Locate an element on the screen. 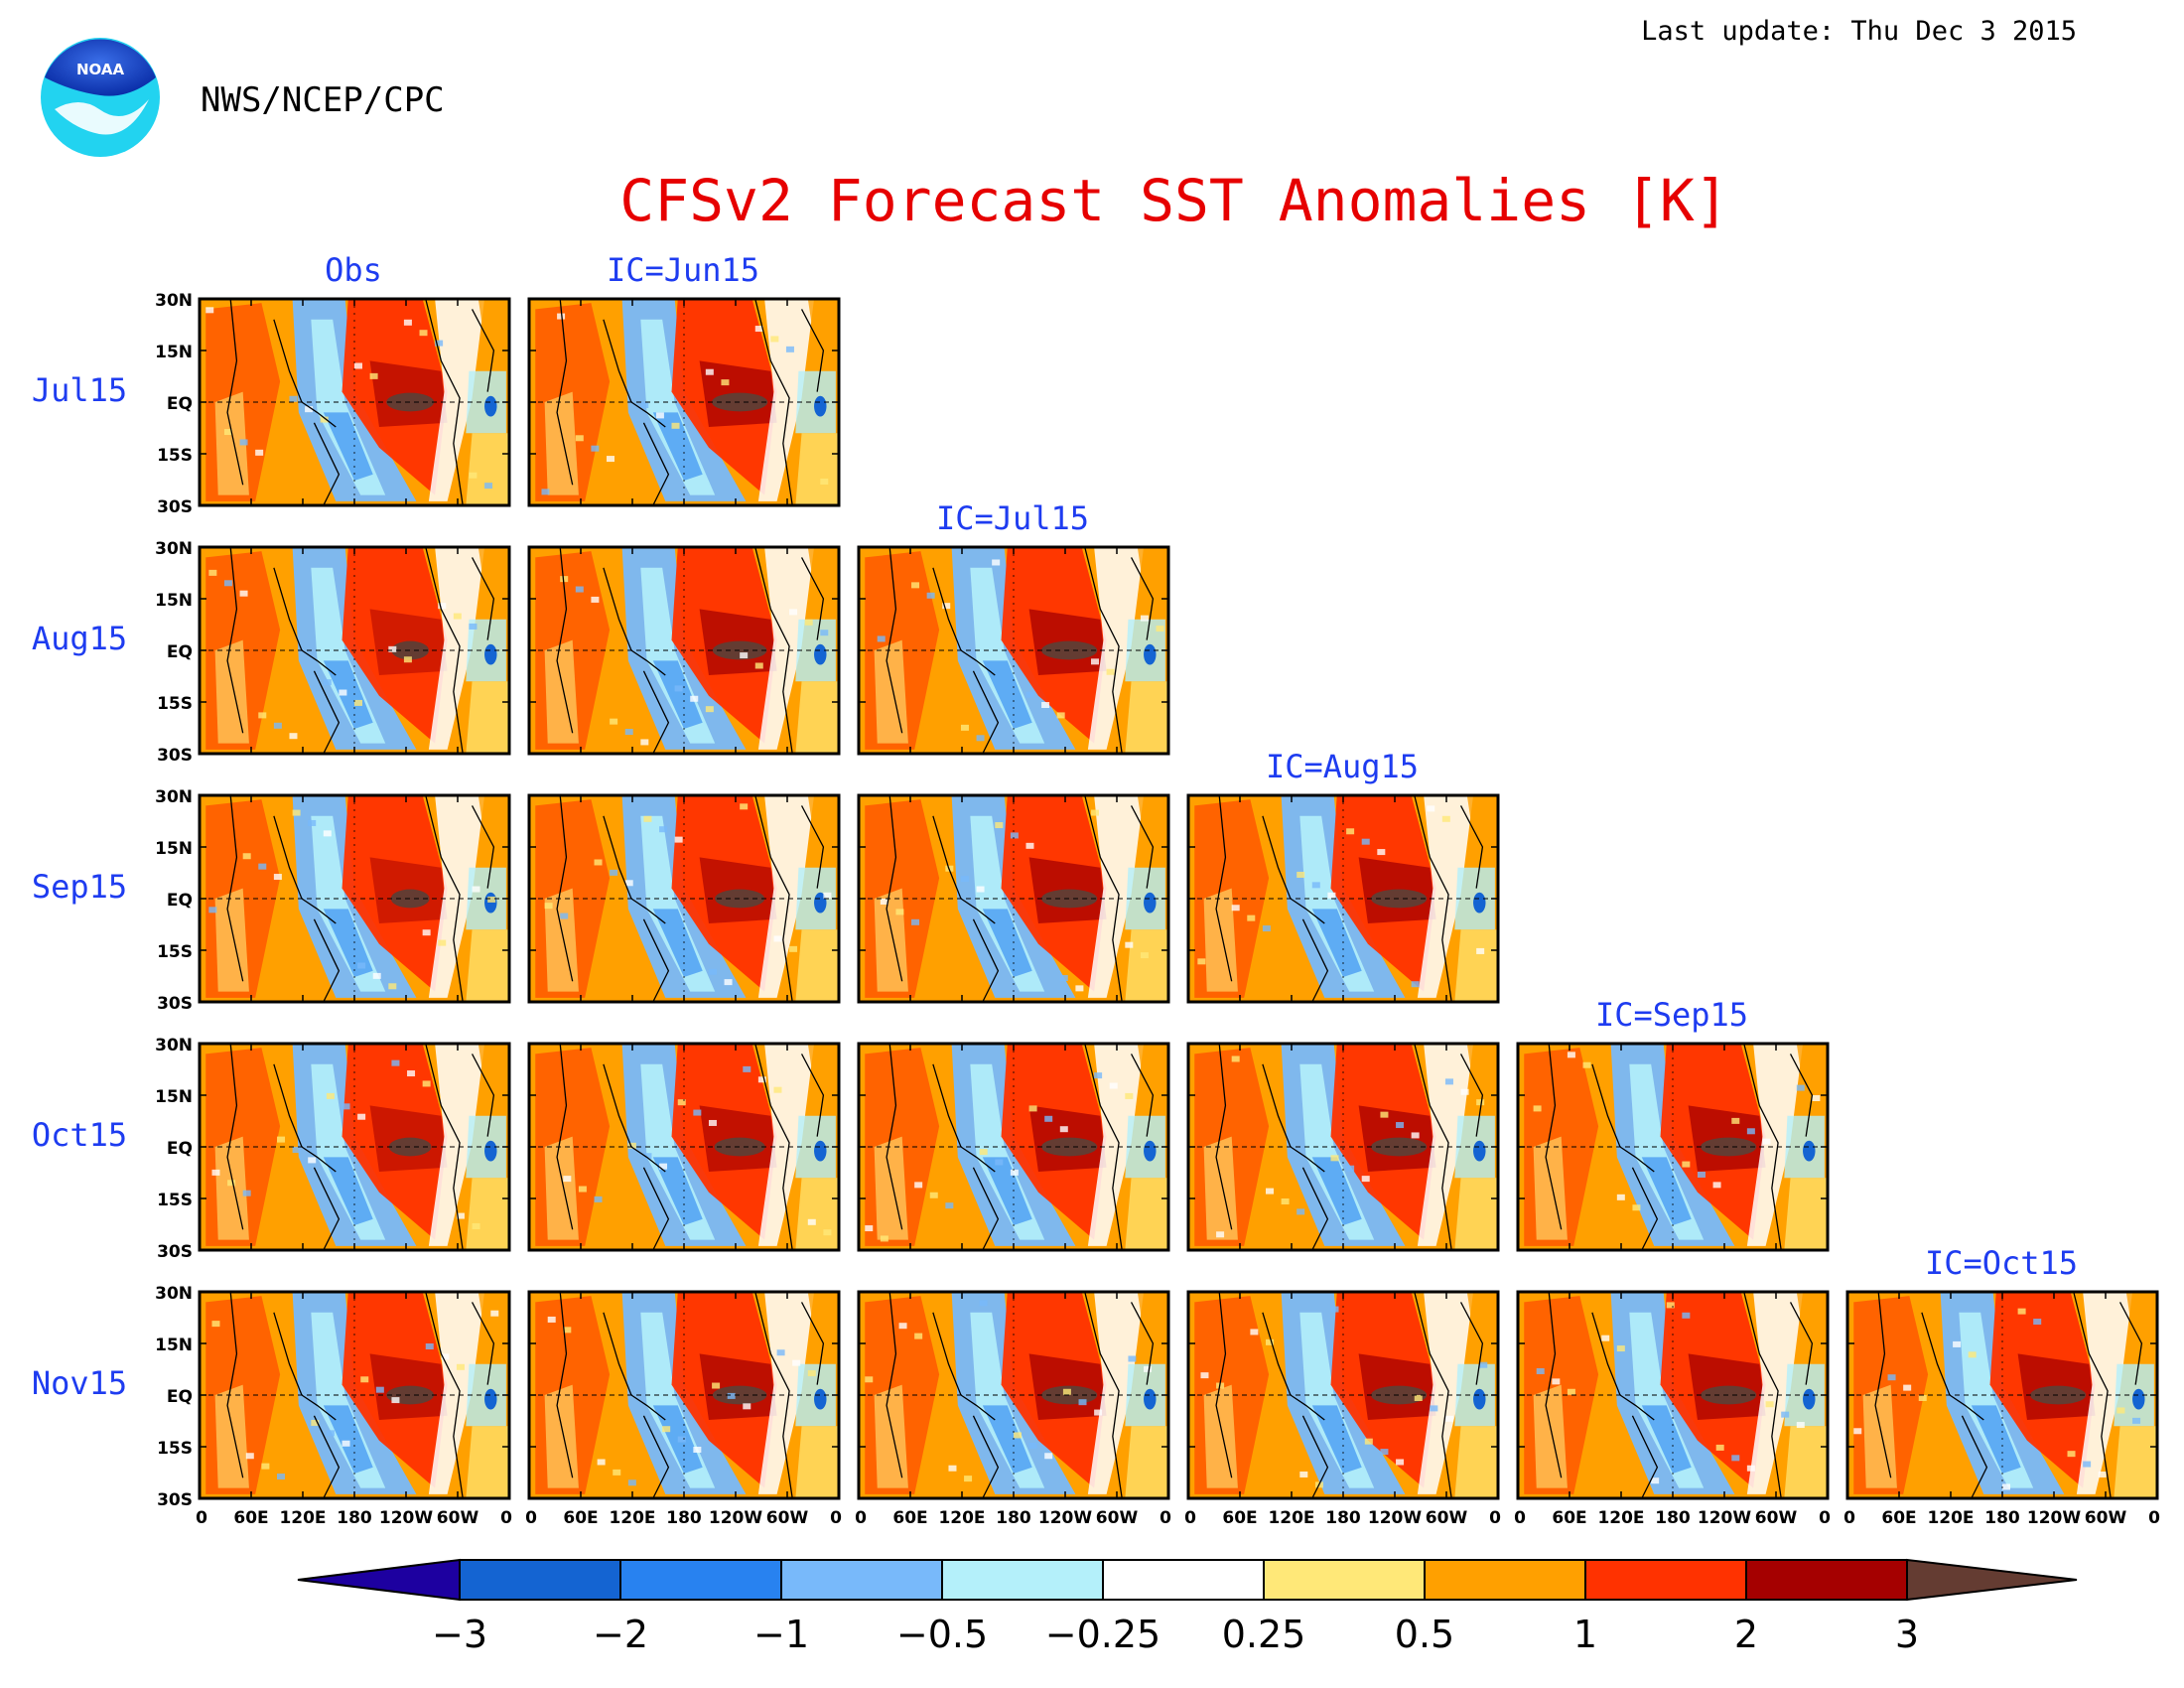  colorbar-tick-label: −1 is located at coordinates (781, 1634).